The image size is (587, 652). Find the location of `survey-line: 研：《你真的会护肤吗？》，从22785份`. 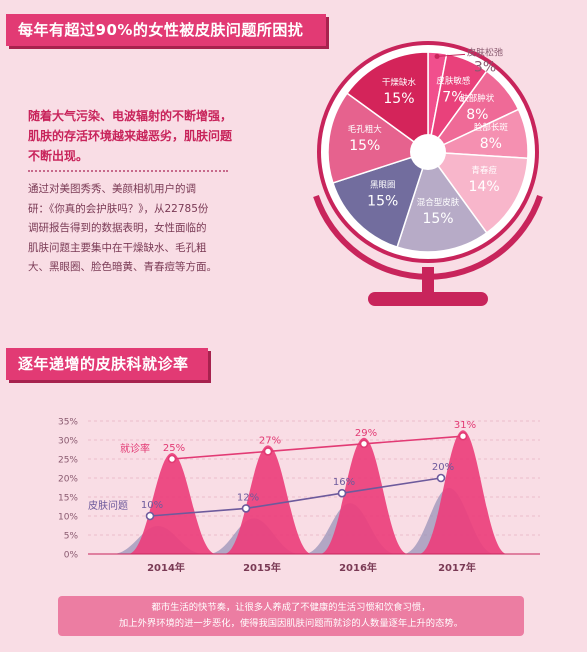

survey-line: 研：《你真的会护肤吗？》，从22785份 is located at coordinates (118, 208).